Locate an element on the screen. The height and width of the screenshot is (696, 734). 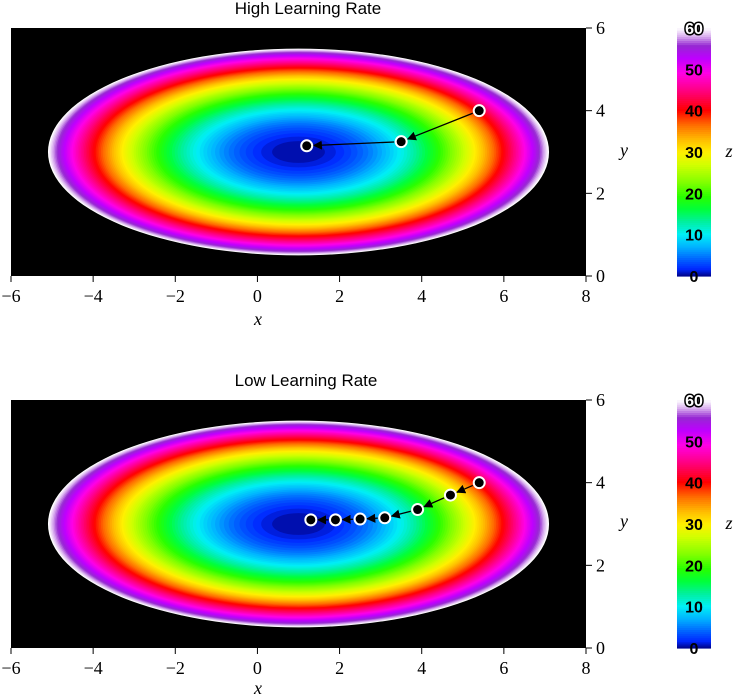
x-tick-label: 2 is located at coordinates (339, 296).